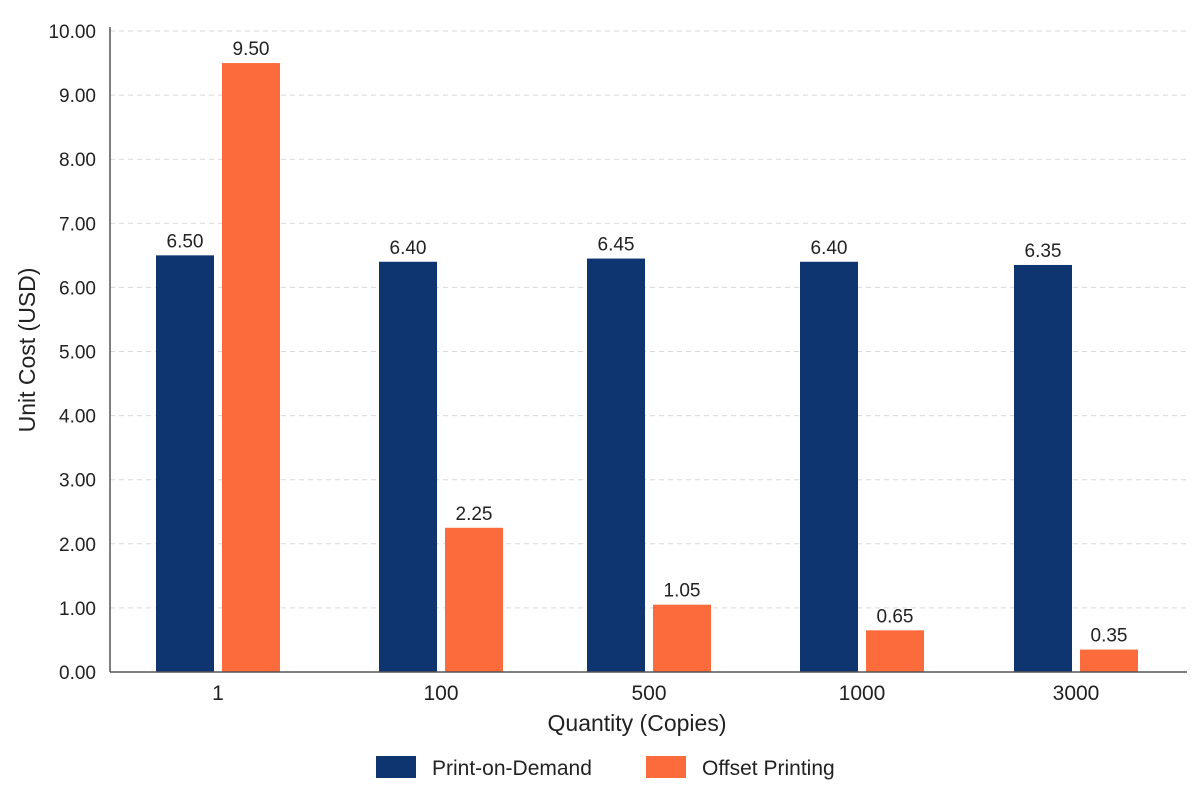 This screenshot has width=1200, height=800. What do you see at coordinates (72, 32) in the screenshot?
I see `y-tick-label: 10.00` at bounding box center [72, 32].